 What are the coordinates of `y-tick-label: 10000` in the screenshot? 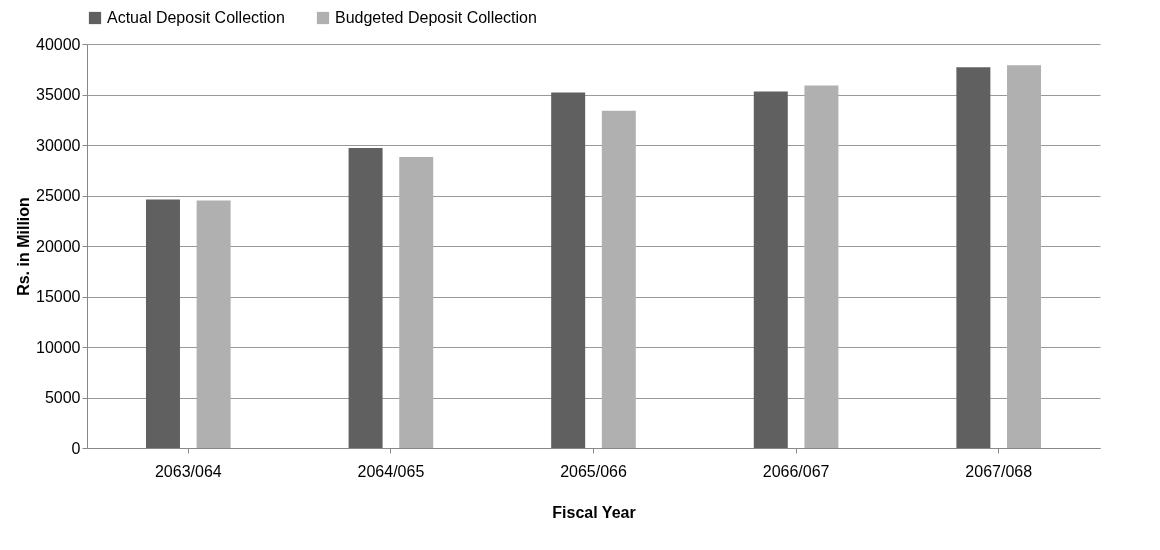 It's located at (58, 347).